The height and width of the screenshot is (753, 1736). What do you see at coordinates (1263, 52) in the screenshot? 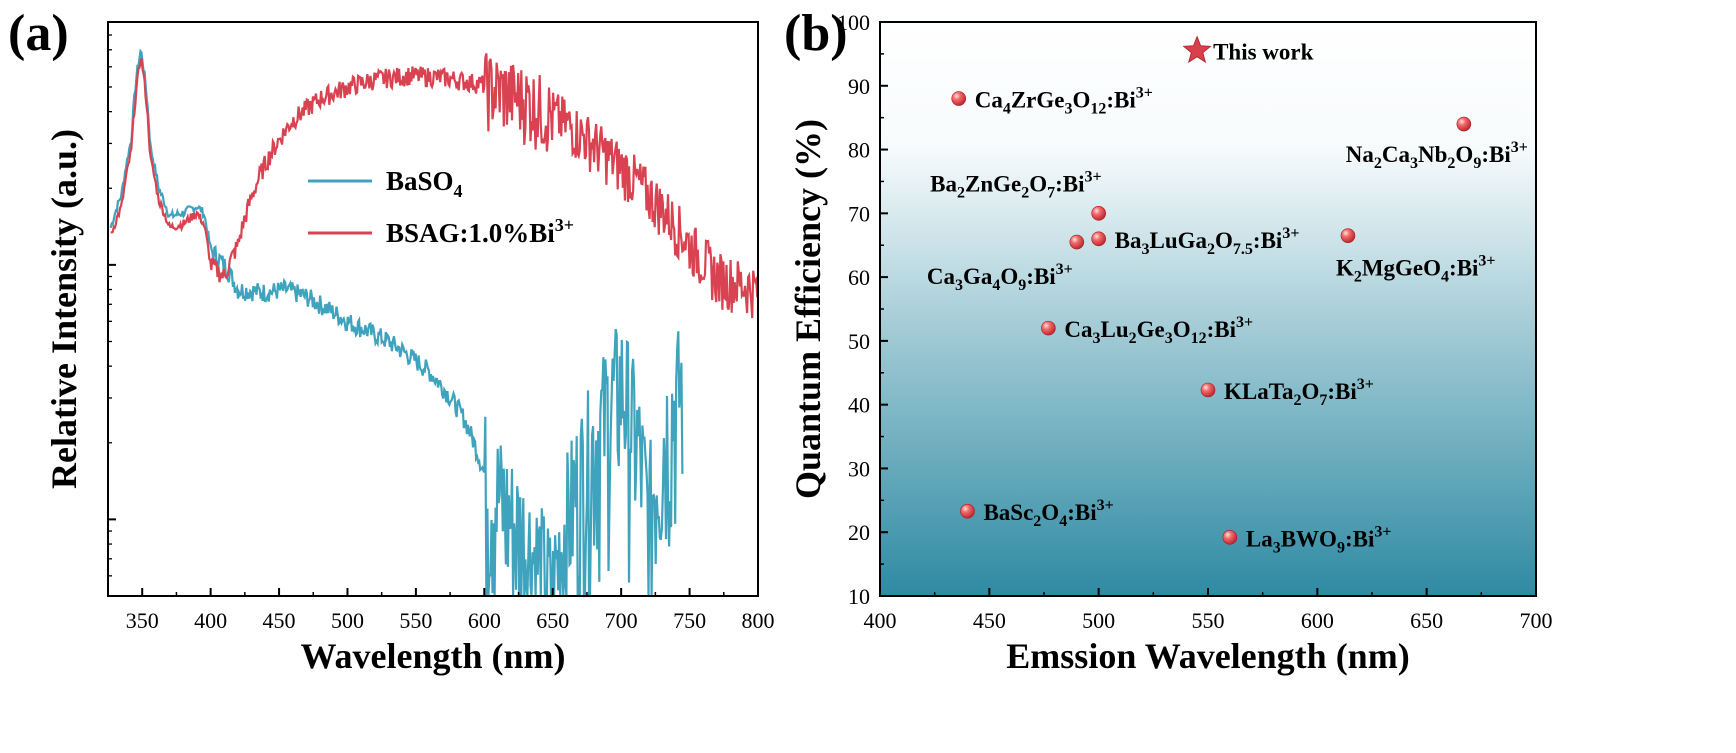
I see `point-label: This work` at bounding box center [1263, 52].